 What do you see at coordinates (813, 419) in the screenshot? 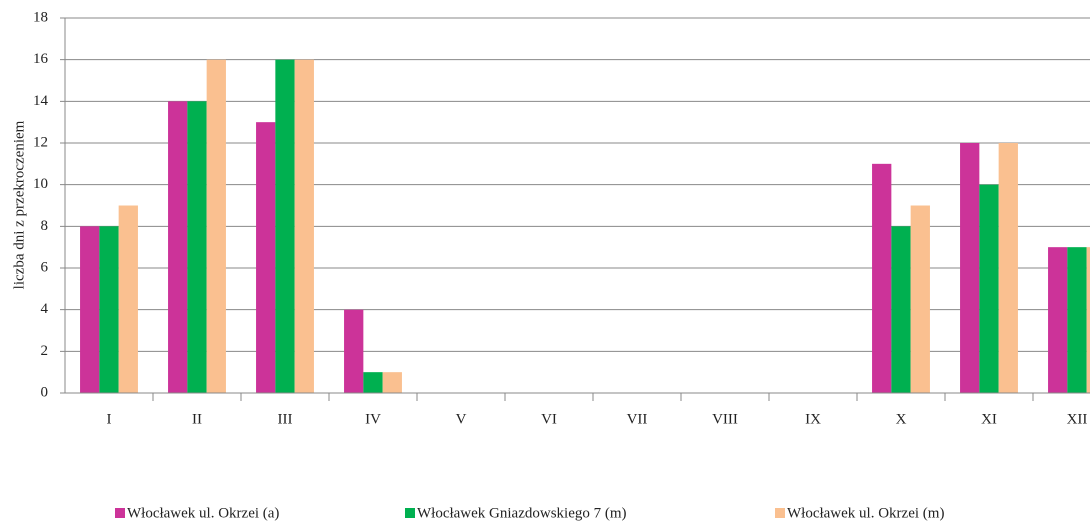
I see `x-tick-label: IX` at bounding box center [813, 419].